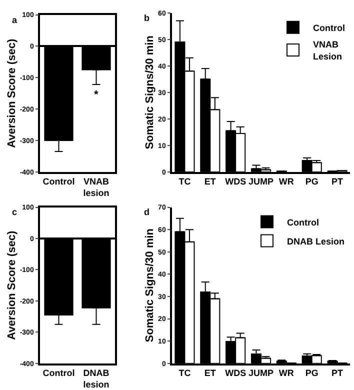 Image resolution: width=354 pixels, height=390 pixels. What do you see at coordinates (96, 95) in the screenshot?
I see `annotation: *` at bounding box center [96, 95].